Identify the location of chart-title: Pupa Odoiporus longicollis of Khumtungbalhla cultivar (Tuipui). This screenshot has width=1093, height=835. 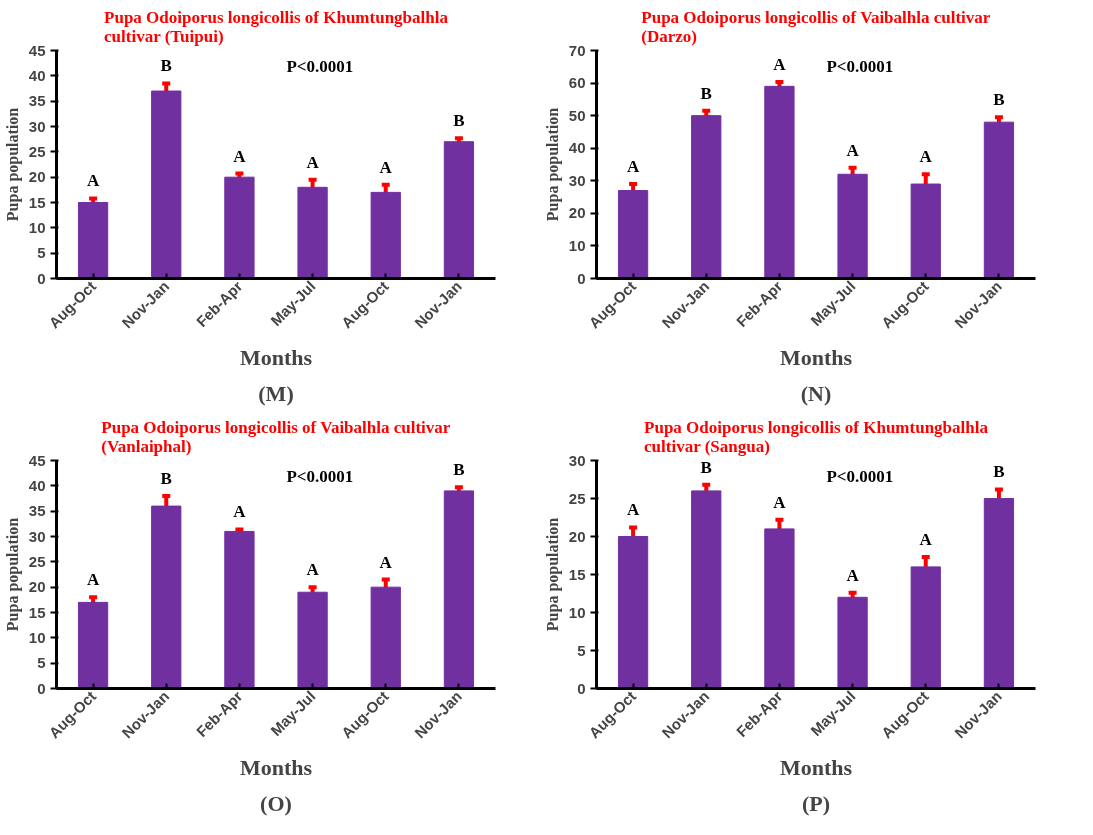
(276, 26).